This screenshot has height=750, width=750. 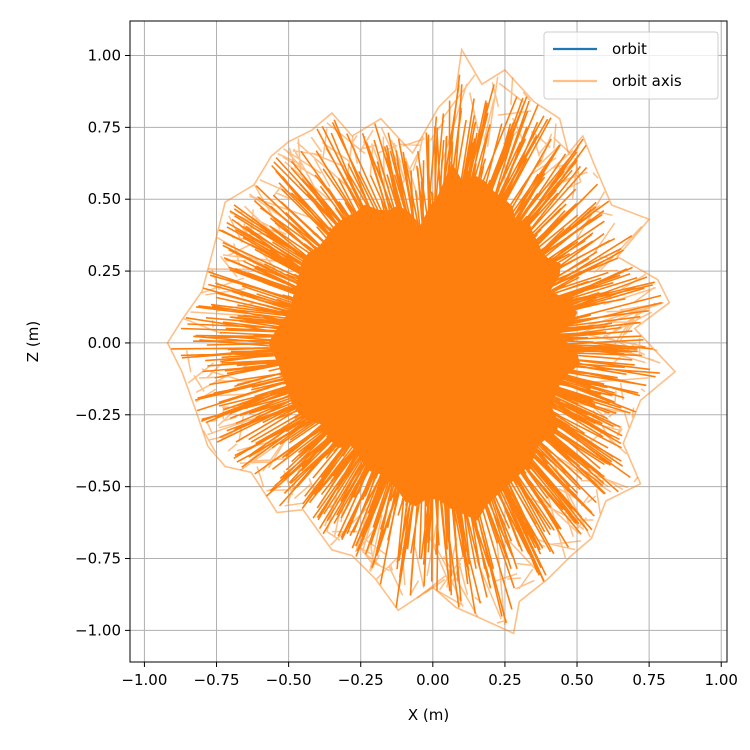 I want to click on y-tick-label: −1.00, so click(x=98, y=630).